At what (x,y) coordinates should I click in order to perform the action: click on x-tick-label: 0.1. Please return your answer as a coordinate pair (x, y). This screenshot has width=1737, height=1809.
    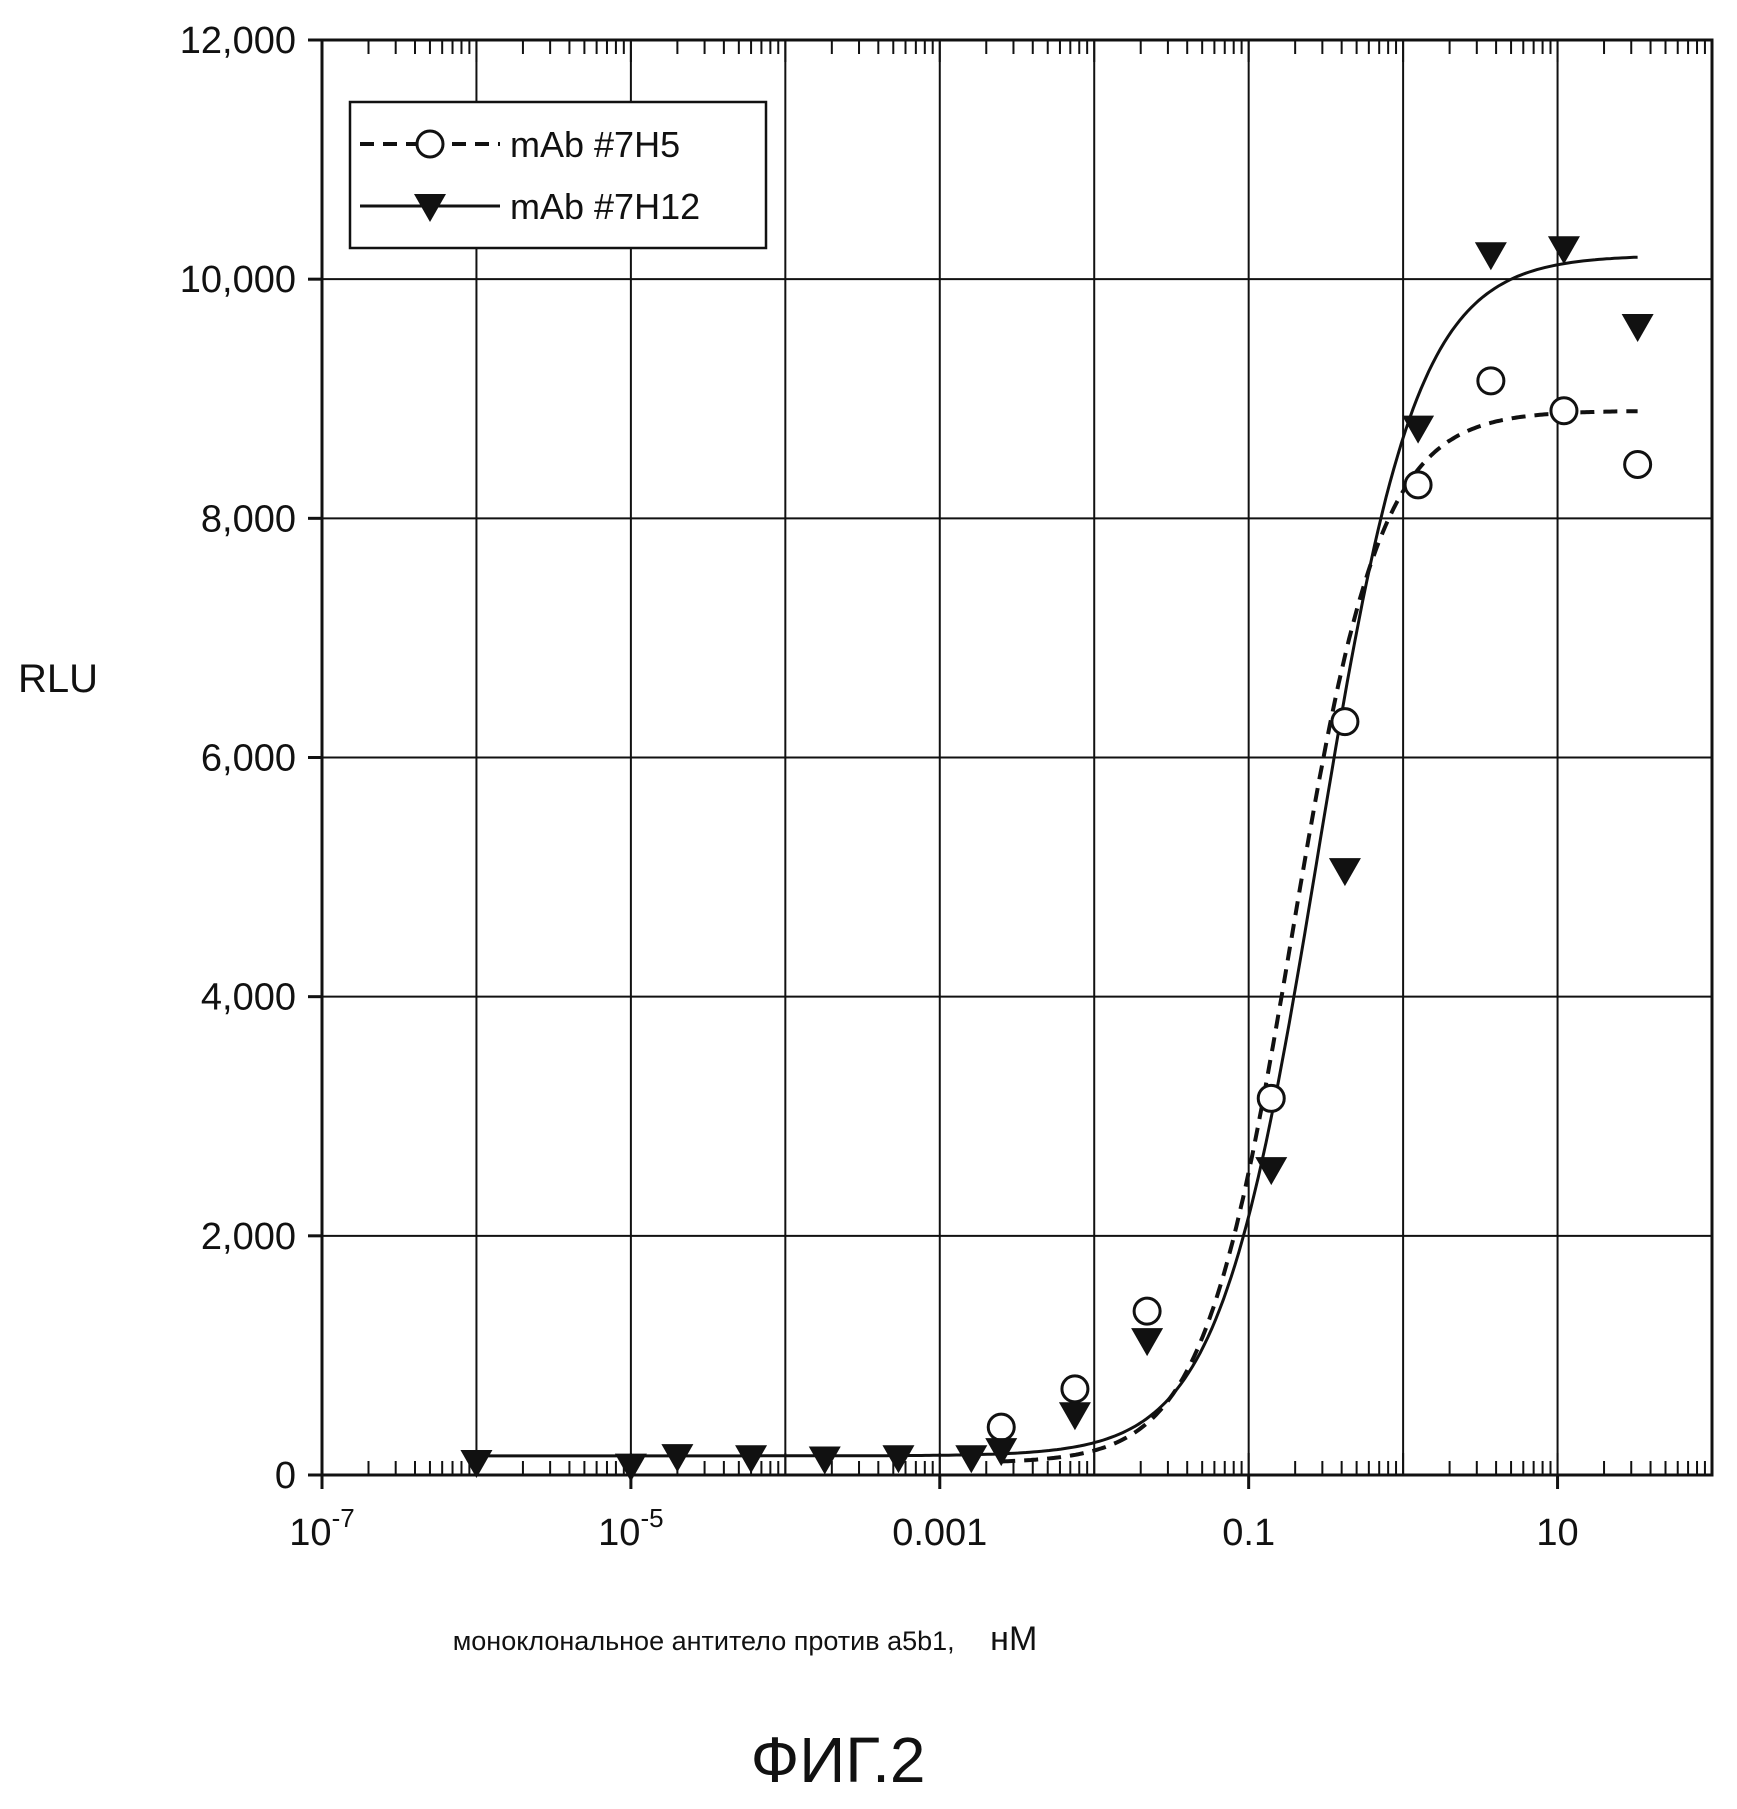
    Looking at the image, I should click on (1248, 1533).